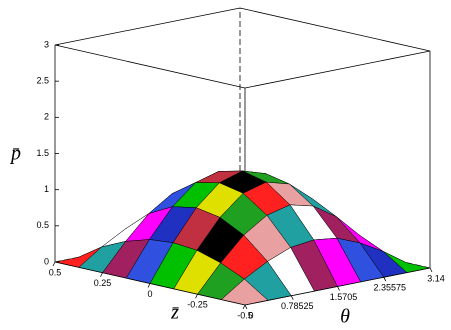 The image size is (451, 330). I want to click on y-tick-label: 0.25, so click(103, 283).